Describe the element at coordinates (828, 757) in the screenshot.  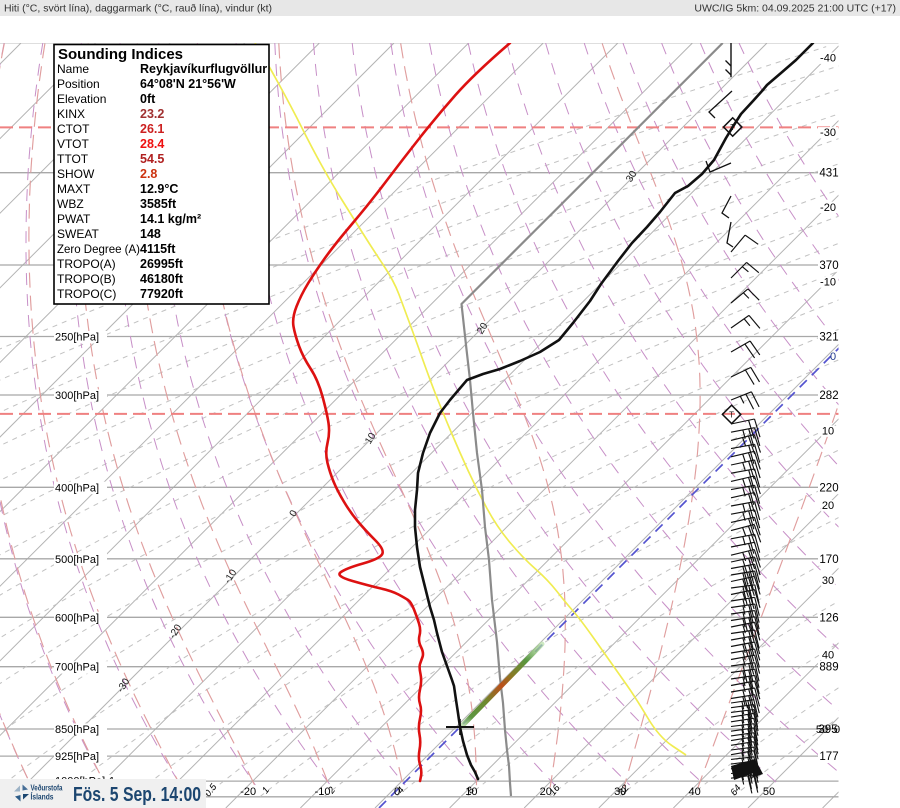
I see `svg-text: 177` at that location.